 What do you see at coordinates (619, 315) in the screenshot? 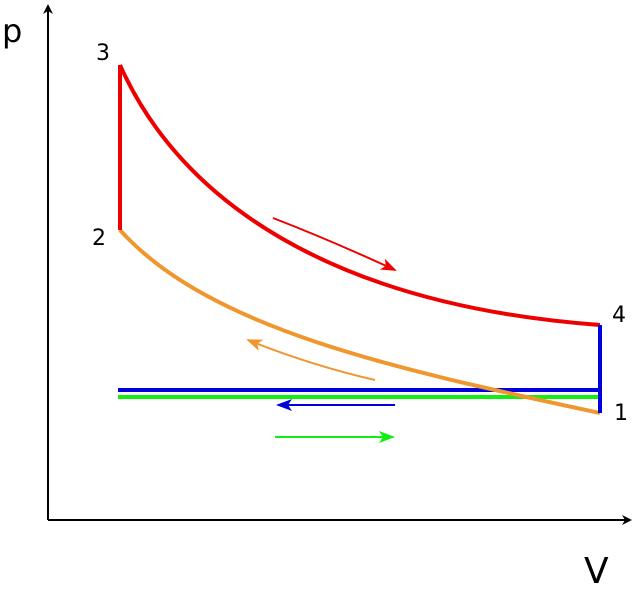
I see `point-label: 4` at bounding box center [619, 315].